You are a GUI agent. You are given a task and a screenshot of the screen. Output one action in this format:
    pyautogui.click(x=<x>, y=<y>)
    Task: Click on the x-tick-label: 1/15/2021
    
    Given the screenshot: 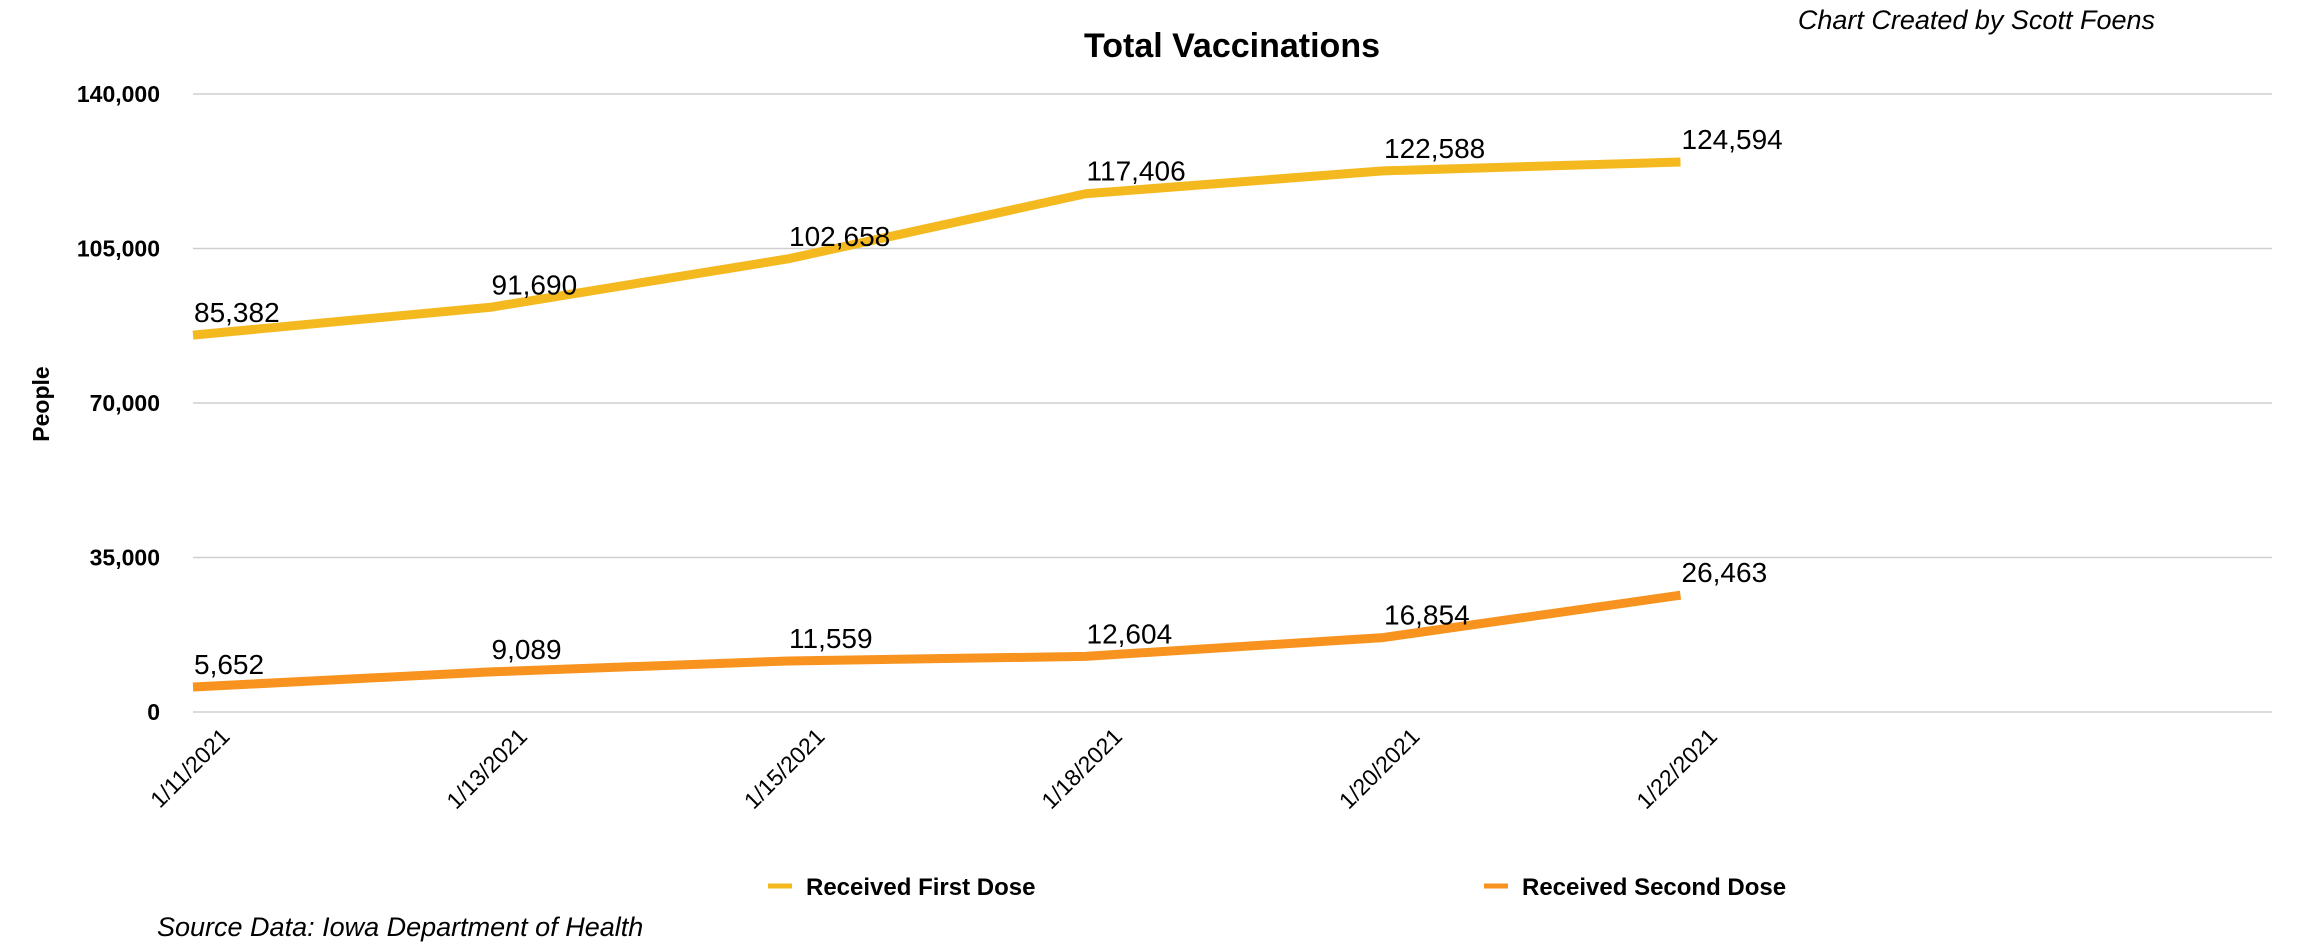 What is the action you would take?
    pyautogui.click(x=784, y=768)
    